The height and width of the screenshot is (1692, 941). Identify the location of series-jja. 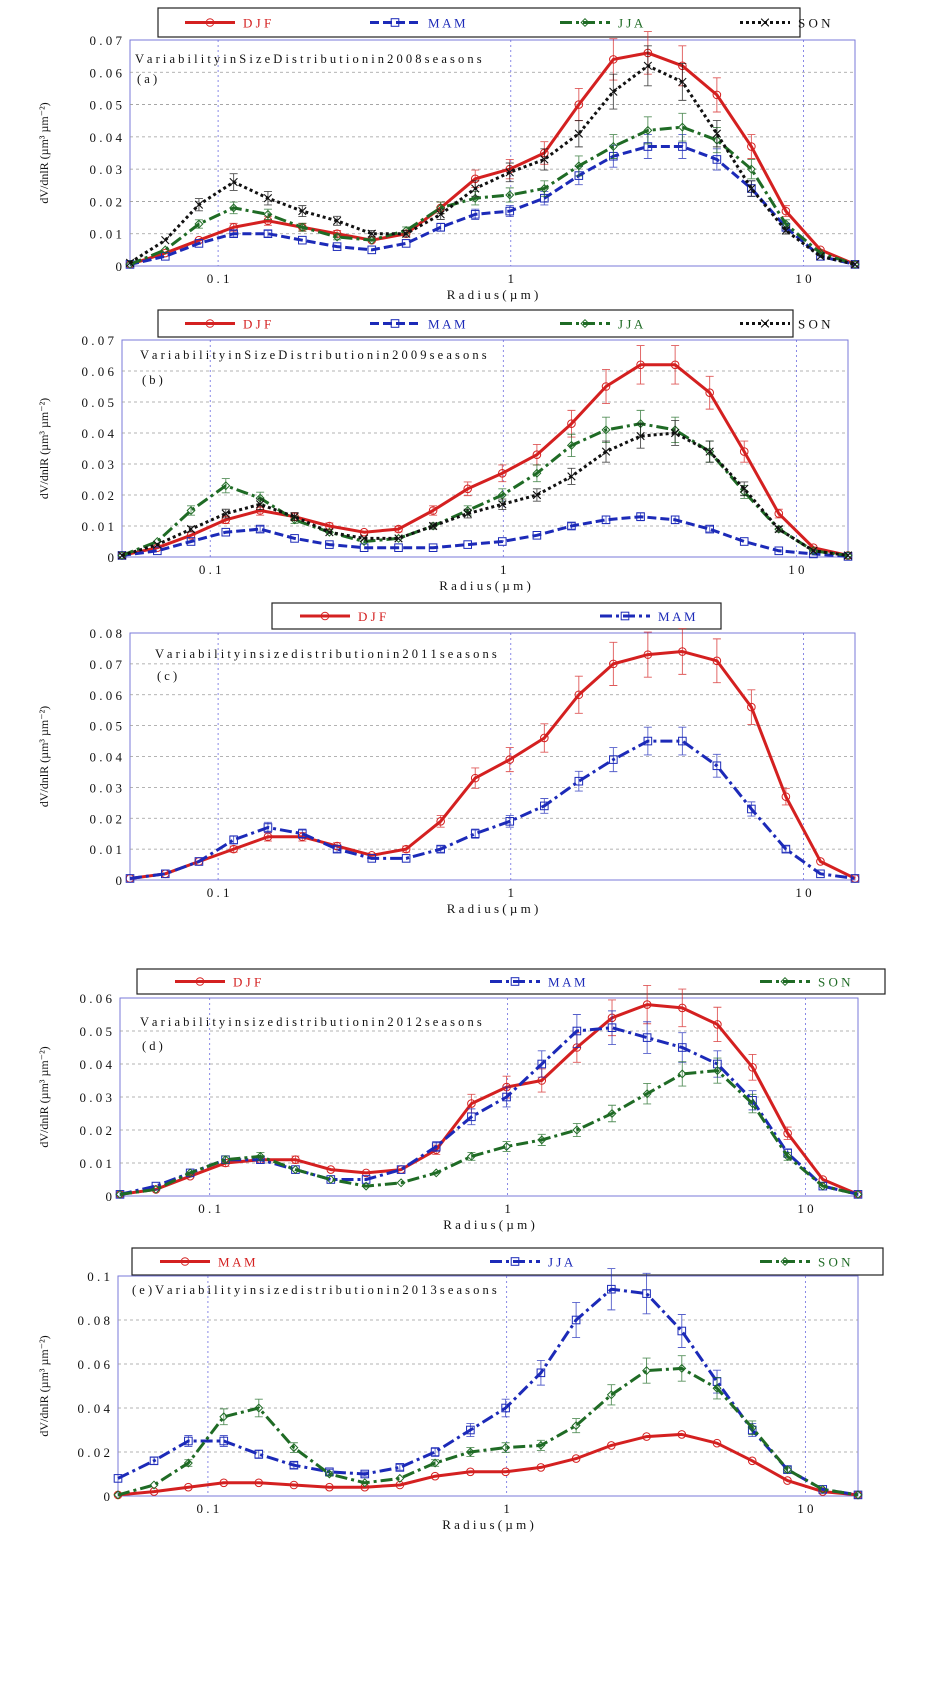
(488, 1384).